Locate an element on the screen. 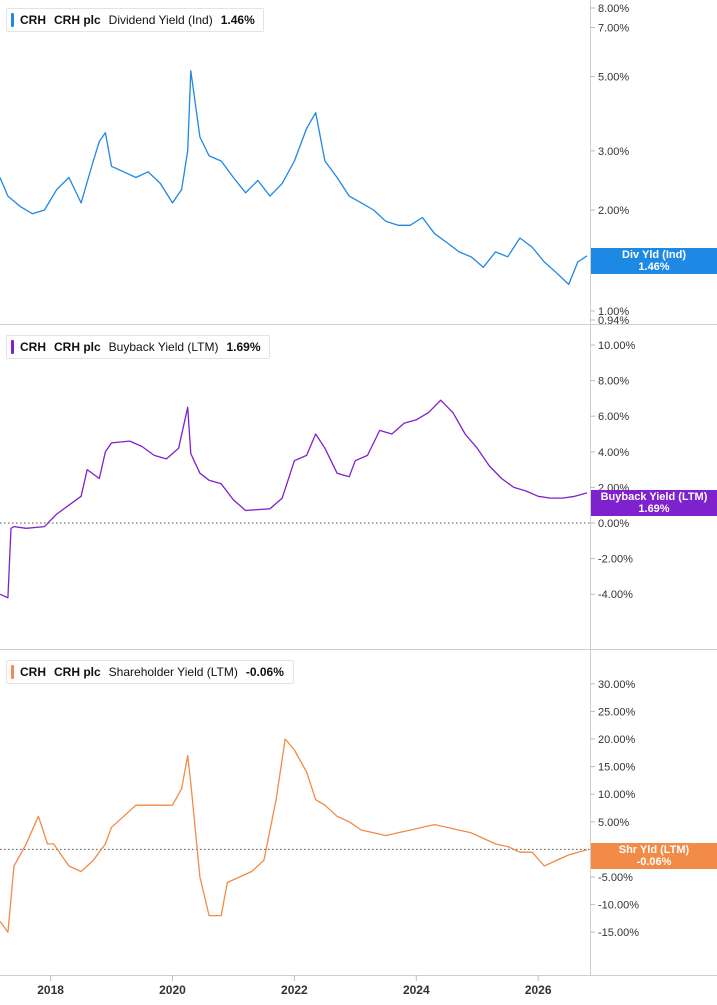 The image size is (717, 1005). y-tick-label: 0.00% is located at coordinates (613, 524).